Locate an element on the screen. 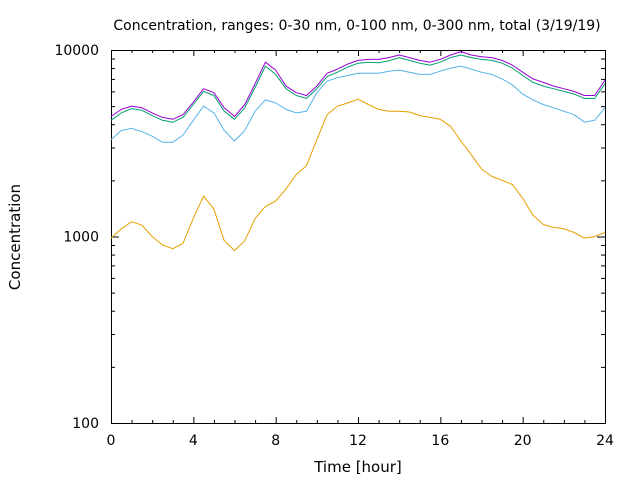 This screenshot has width=640, height=480. y-tick-label: 10000 is located at coordinates (76, 51).